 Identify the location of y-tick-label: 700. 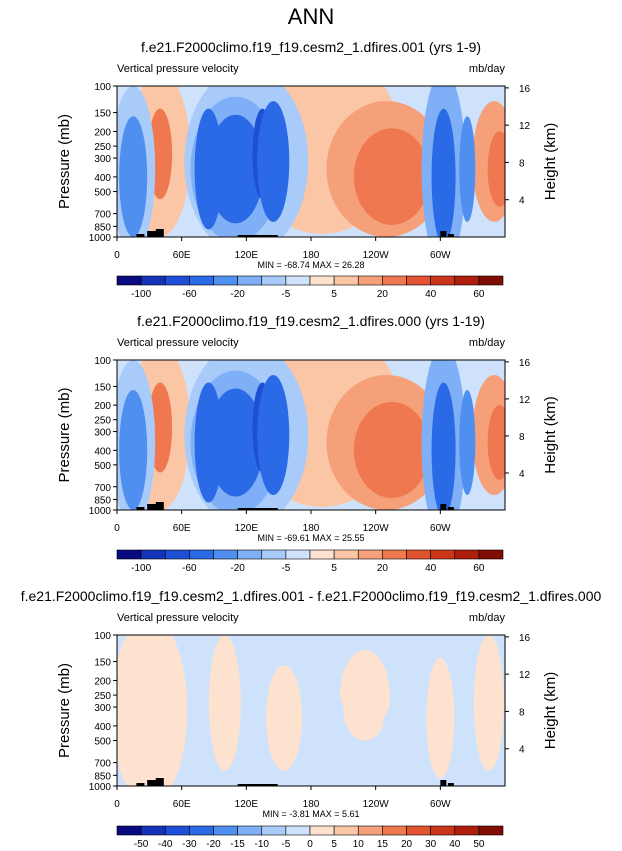
(102, 215).